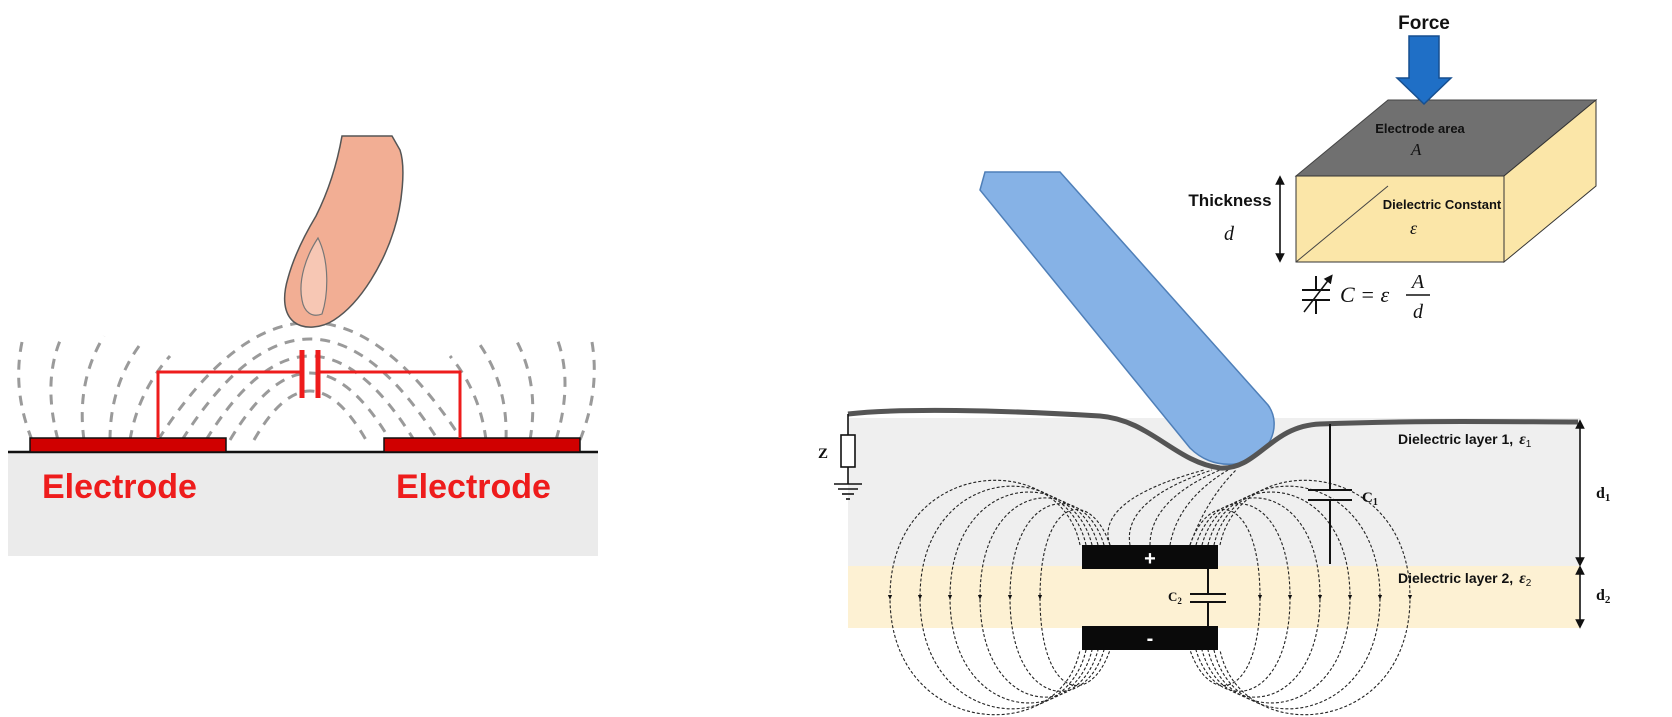  What do you see at coordinates (848, 449) in the screenshot?
I see `impedance-z` at bounding box center [848, 449].